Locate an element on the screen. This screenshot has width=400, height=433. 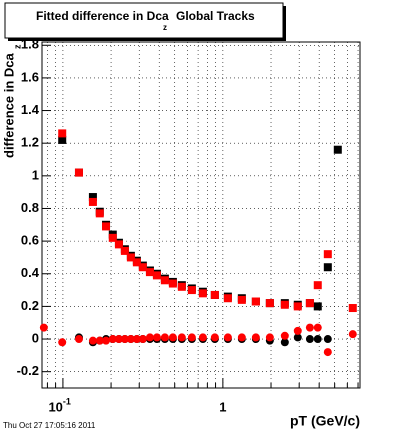
footer: Thu Oct 27 17:05:16 2011 is located at coordinates (49, 425).